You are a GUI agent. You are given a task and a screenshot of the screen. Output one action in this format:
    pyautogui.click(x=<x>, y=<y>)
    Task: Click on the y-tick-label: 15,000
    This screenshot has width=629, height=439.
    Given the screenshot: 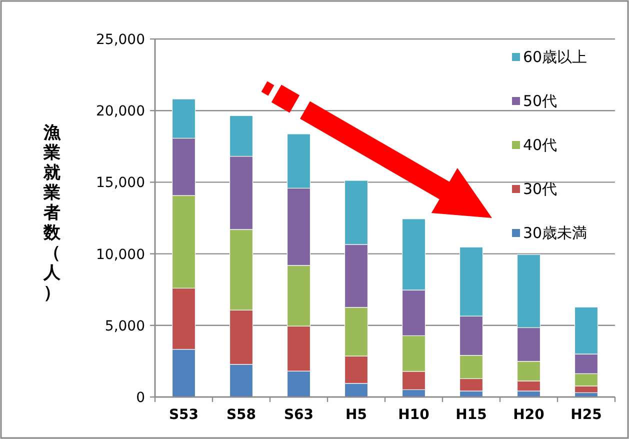 What is the action you would take?
    pyautogui.click(x=120, y=183)
    